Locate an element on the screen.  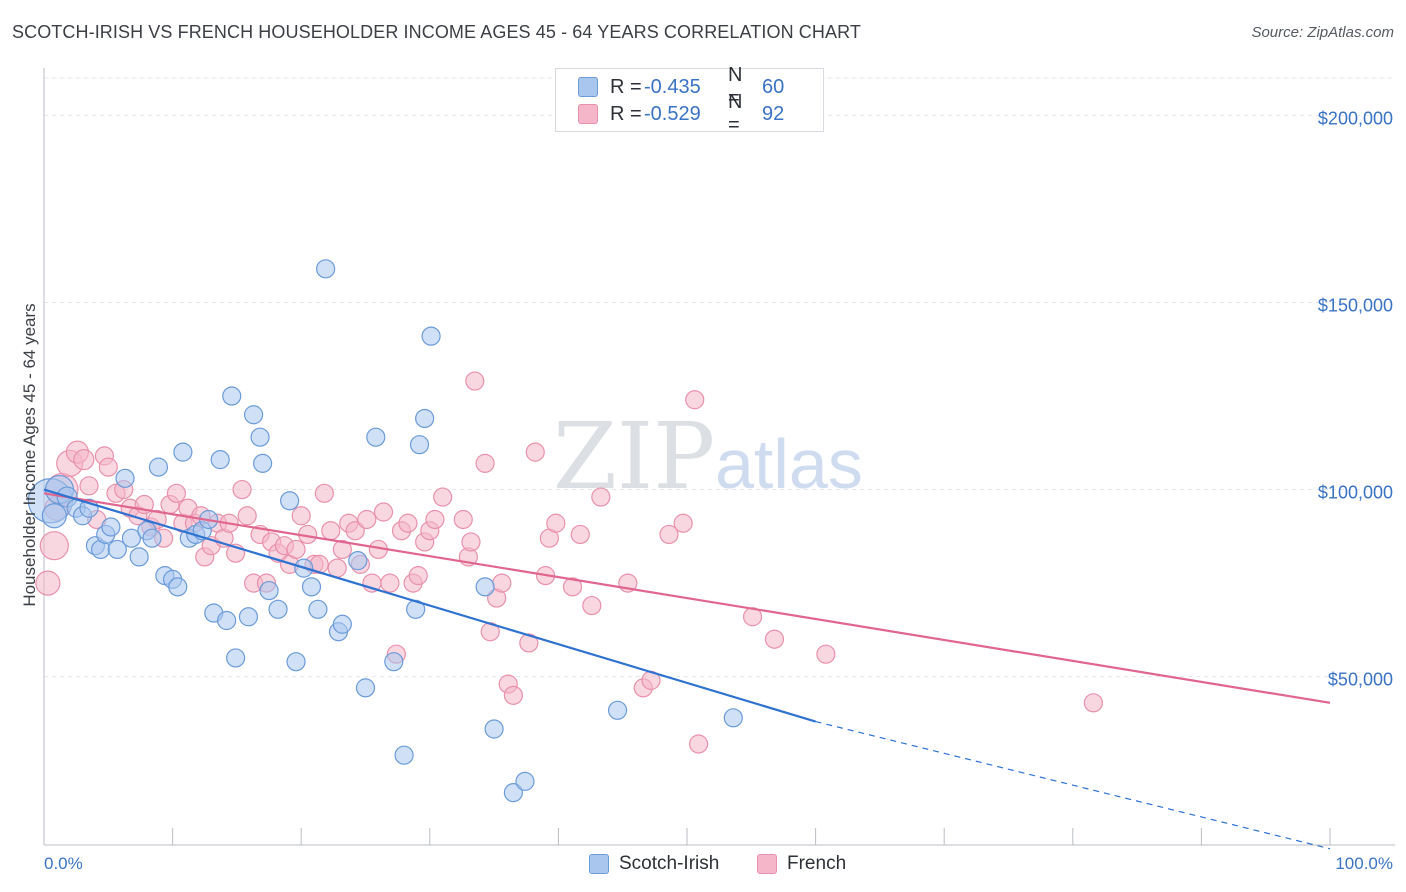
watermark-zip: ZIP is located at coordinates (634, 456).